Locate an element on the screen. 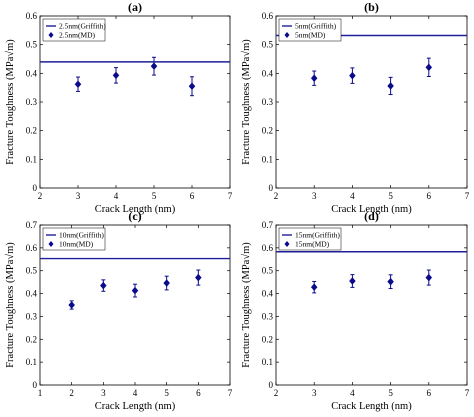 Image resolution: width=474 pixels, height=417 pixels. legend: 10nm(Griffith)10nm(MD) is located at coordinates (74, 239).